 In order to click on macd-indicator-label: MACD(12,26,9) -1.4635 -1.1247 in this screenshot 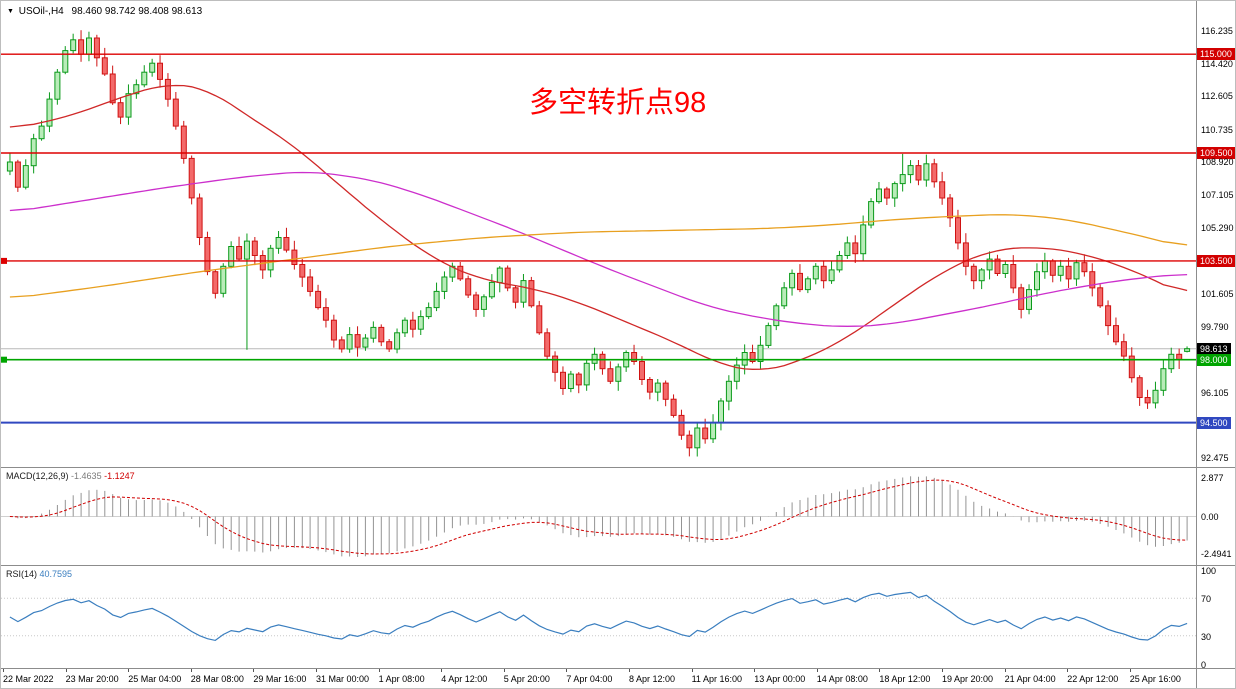, I will do `click(70, 476)`.